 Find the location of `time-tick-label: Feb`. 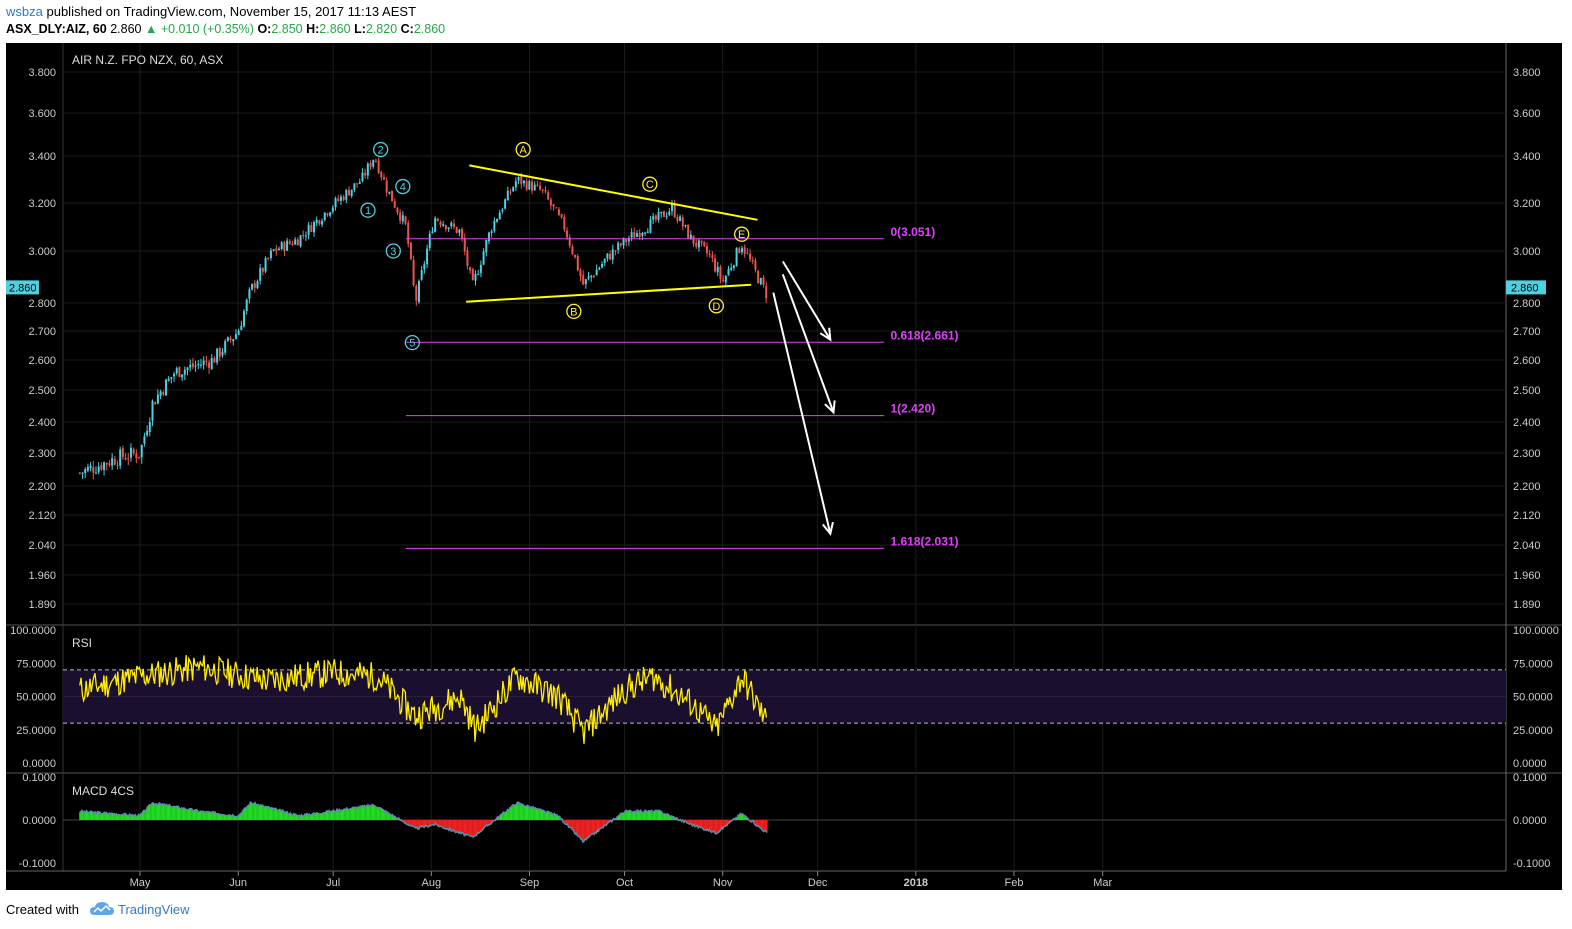

time-tick-label: Feb is located at coordinates (1014, 883).